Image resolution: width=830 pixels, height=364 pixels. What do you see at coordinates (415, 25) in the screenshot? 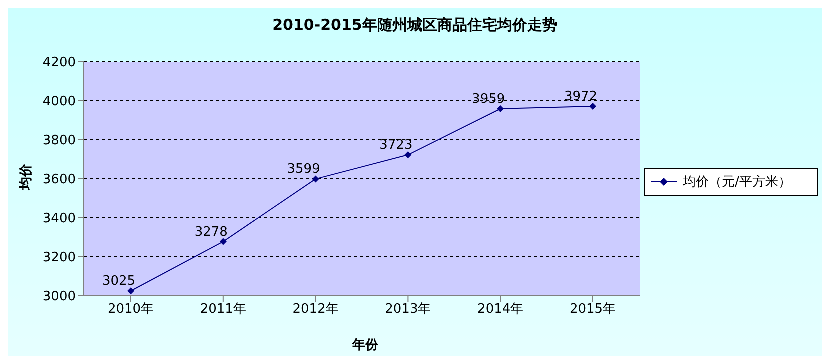
I see `chart-title: 2010-2015年随州城区商品住宅均价走势` at bounding box center [415, 25].